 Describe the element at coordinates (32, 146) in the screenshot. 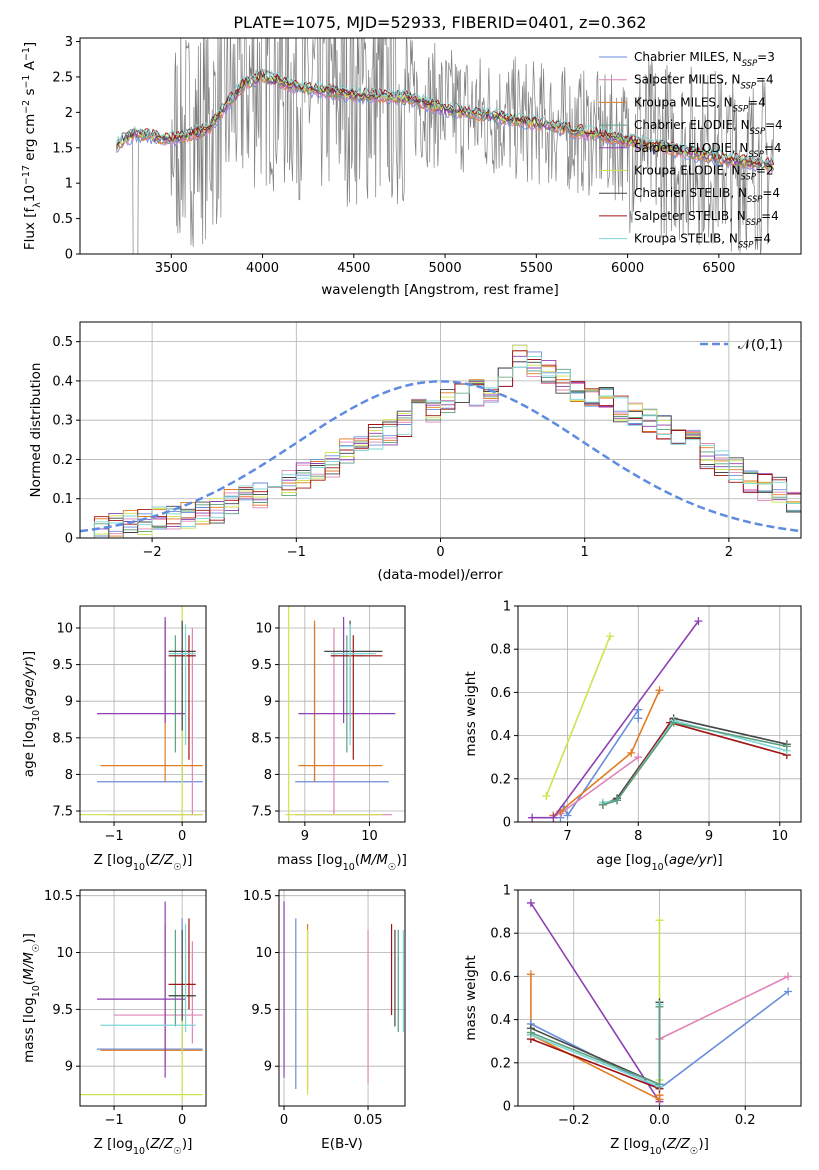

I see `y-axis-label: Flux [fλ10−17 erg cm−2 s−1 A−1]` at that location.